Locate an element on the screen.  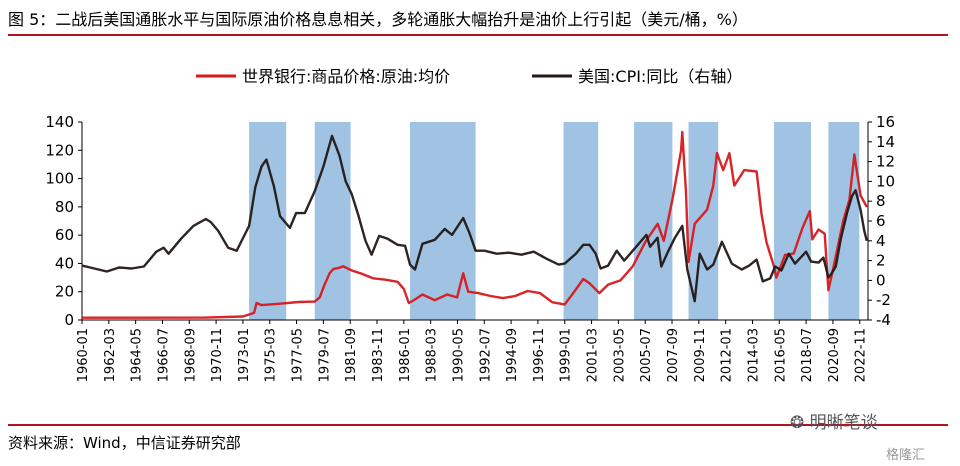
x-tick-label: 1983-11 is located at coordinates (378, 355).